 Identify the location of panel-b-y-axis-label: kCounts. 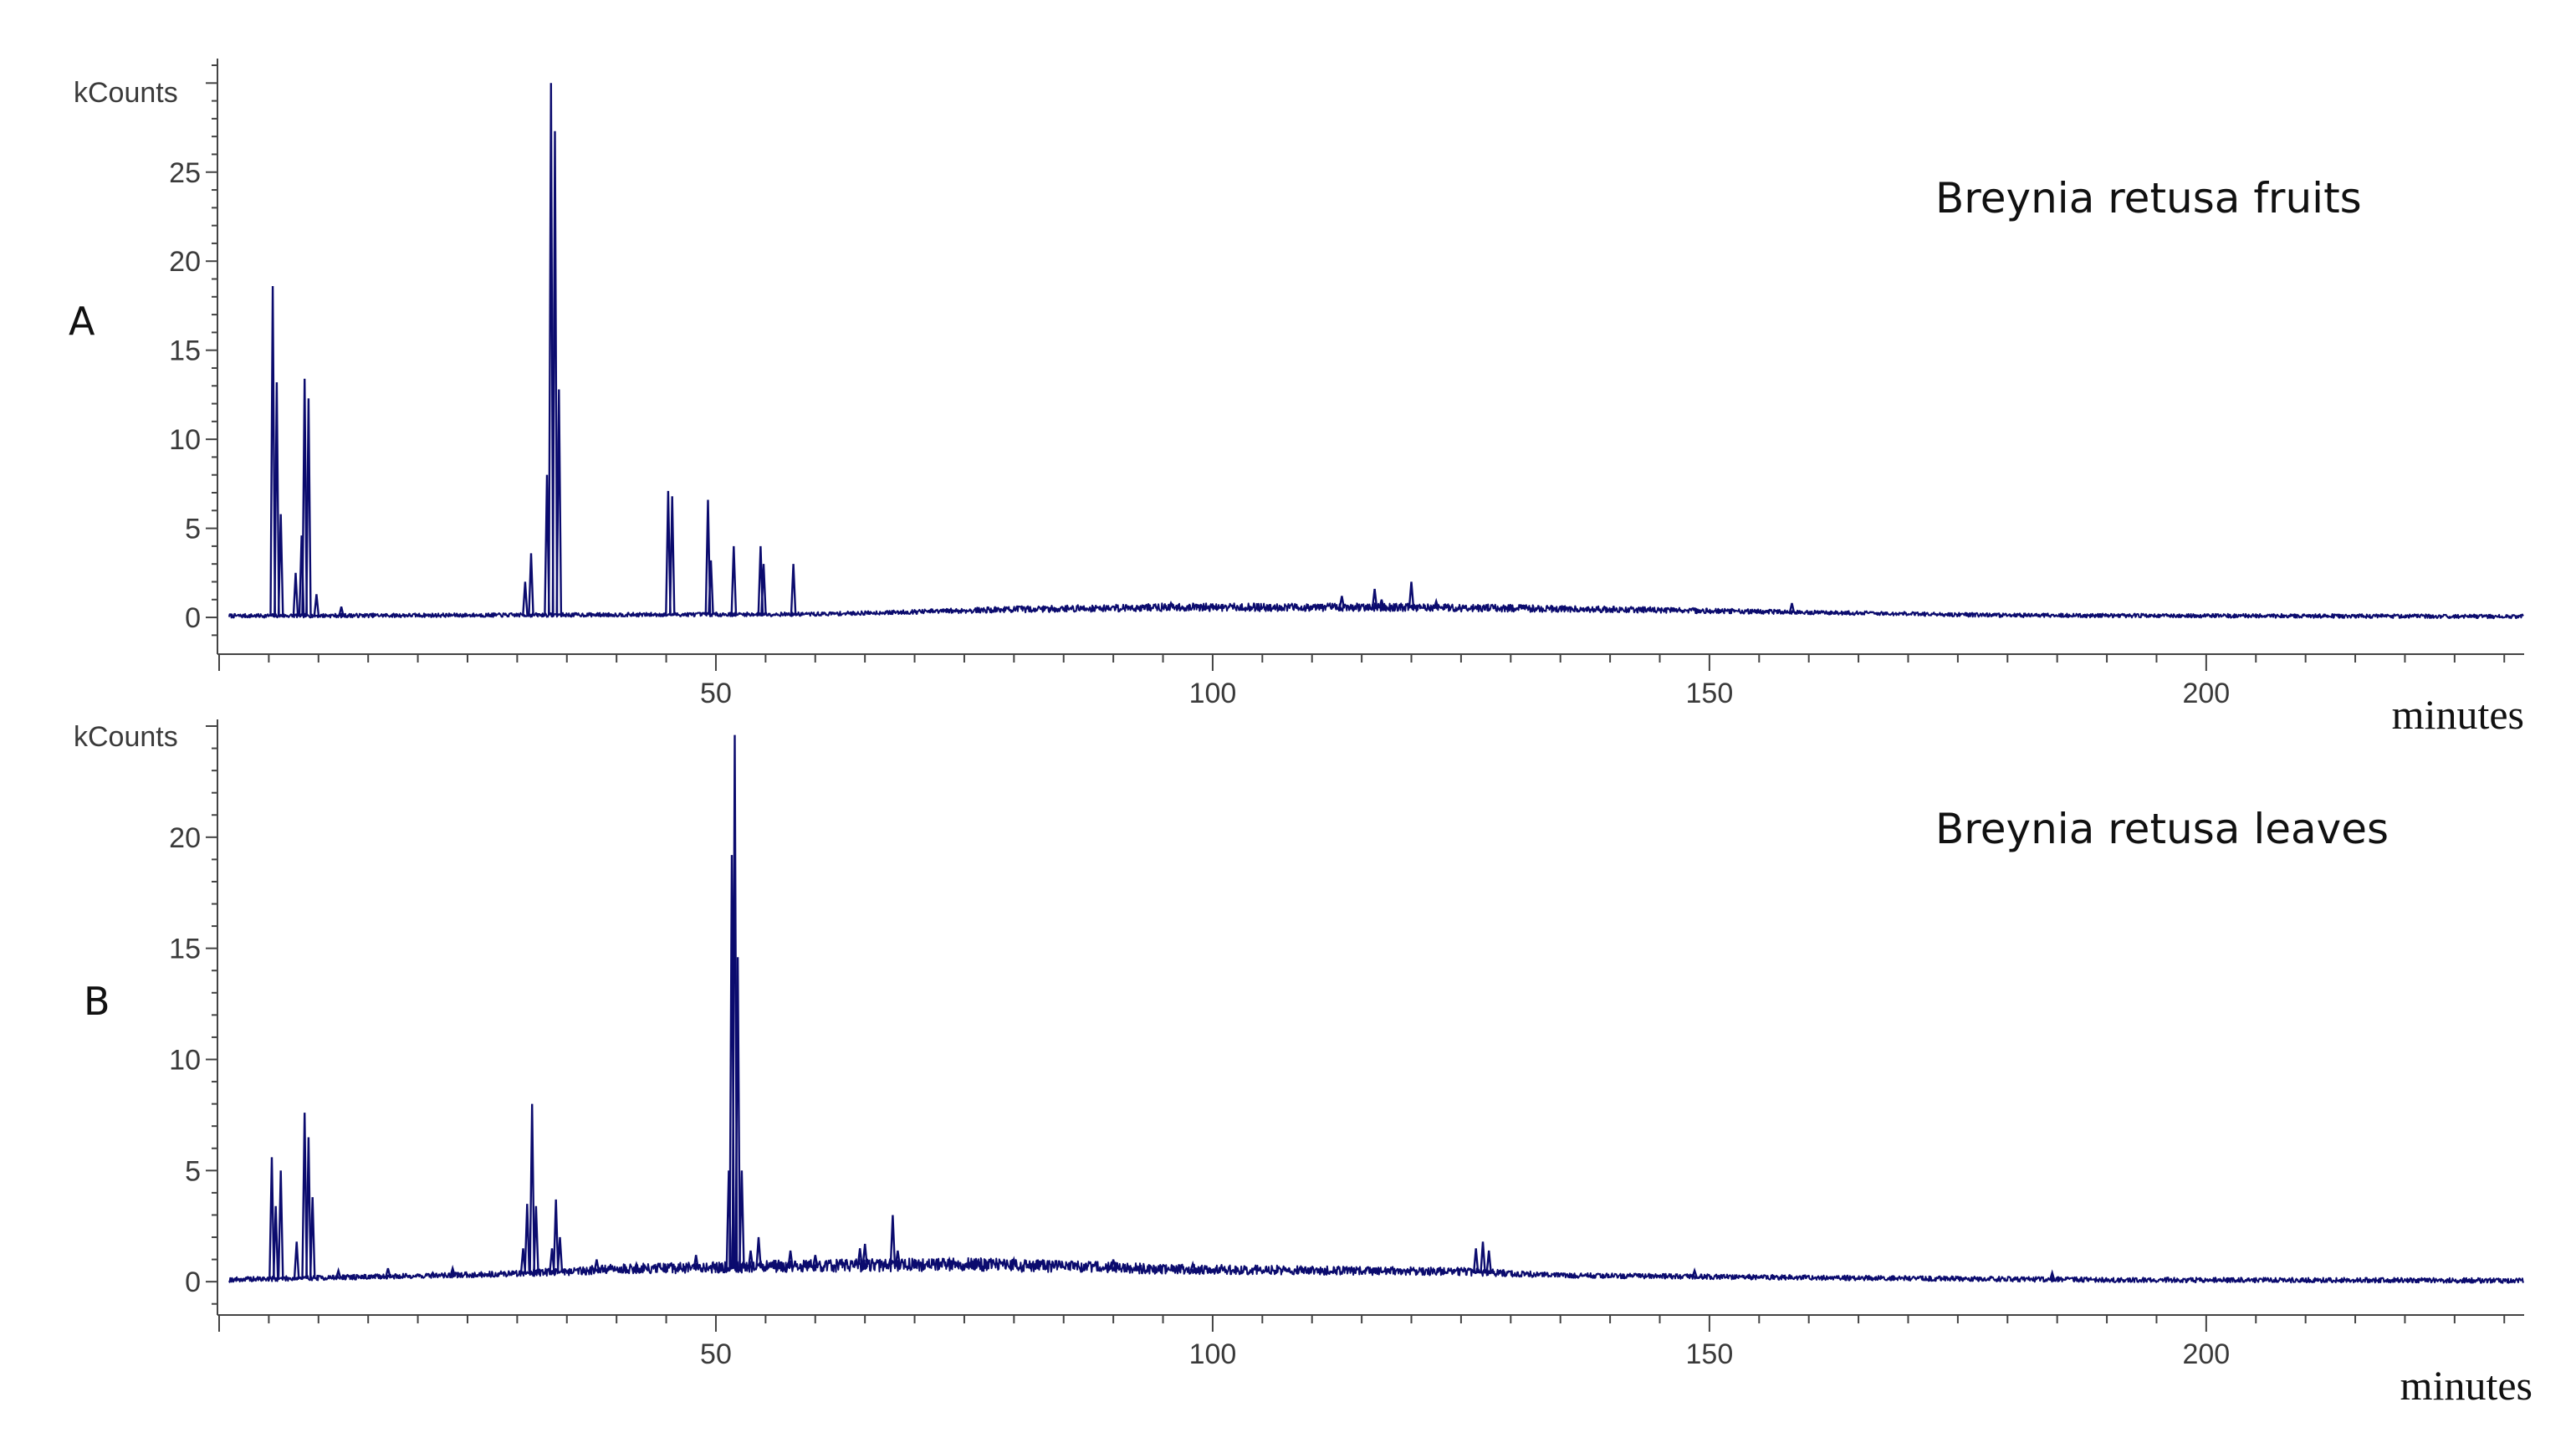
(126, 737).